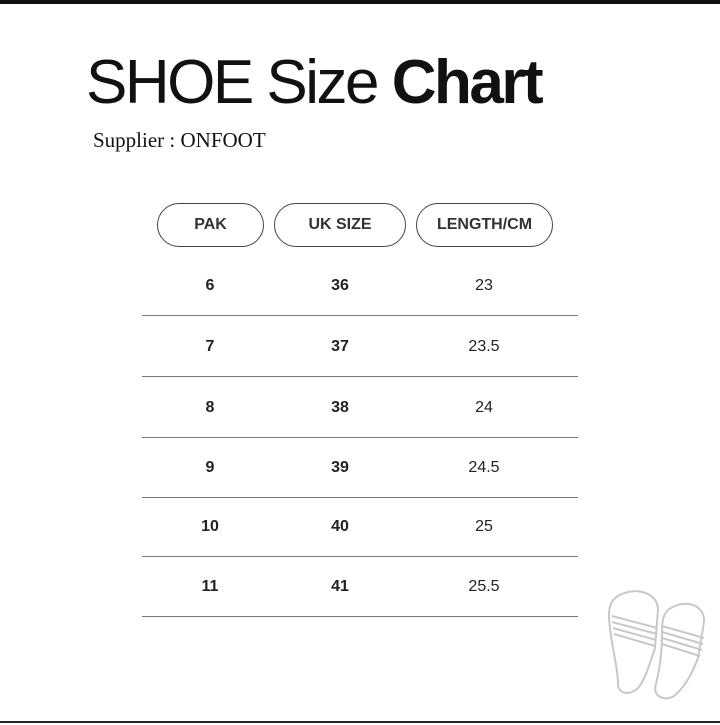 This screenshot has height=725, width=720. I want to click on header-pak: PAK, so click(210, 225).